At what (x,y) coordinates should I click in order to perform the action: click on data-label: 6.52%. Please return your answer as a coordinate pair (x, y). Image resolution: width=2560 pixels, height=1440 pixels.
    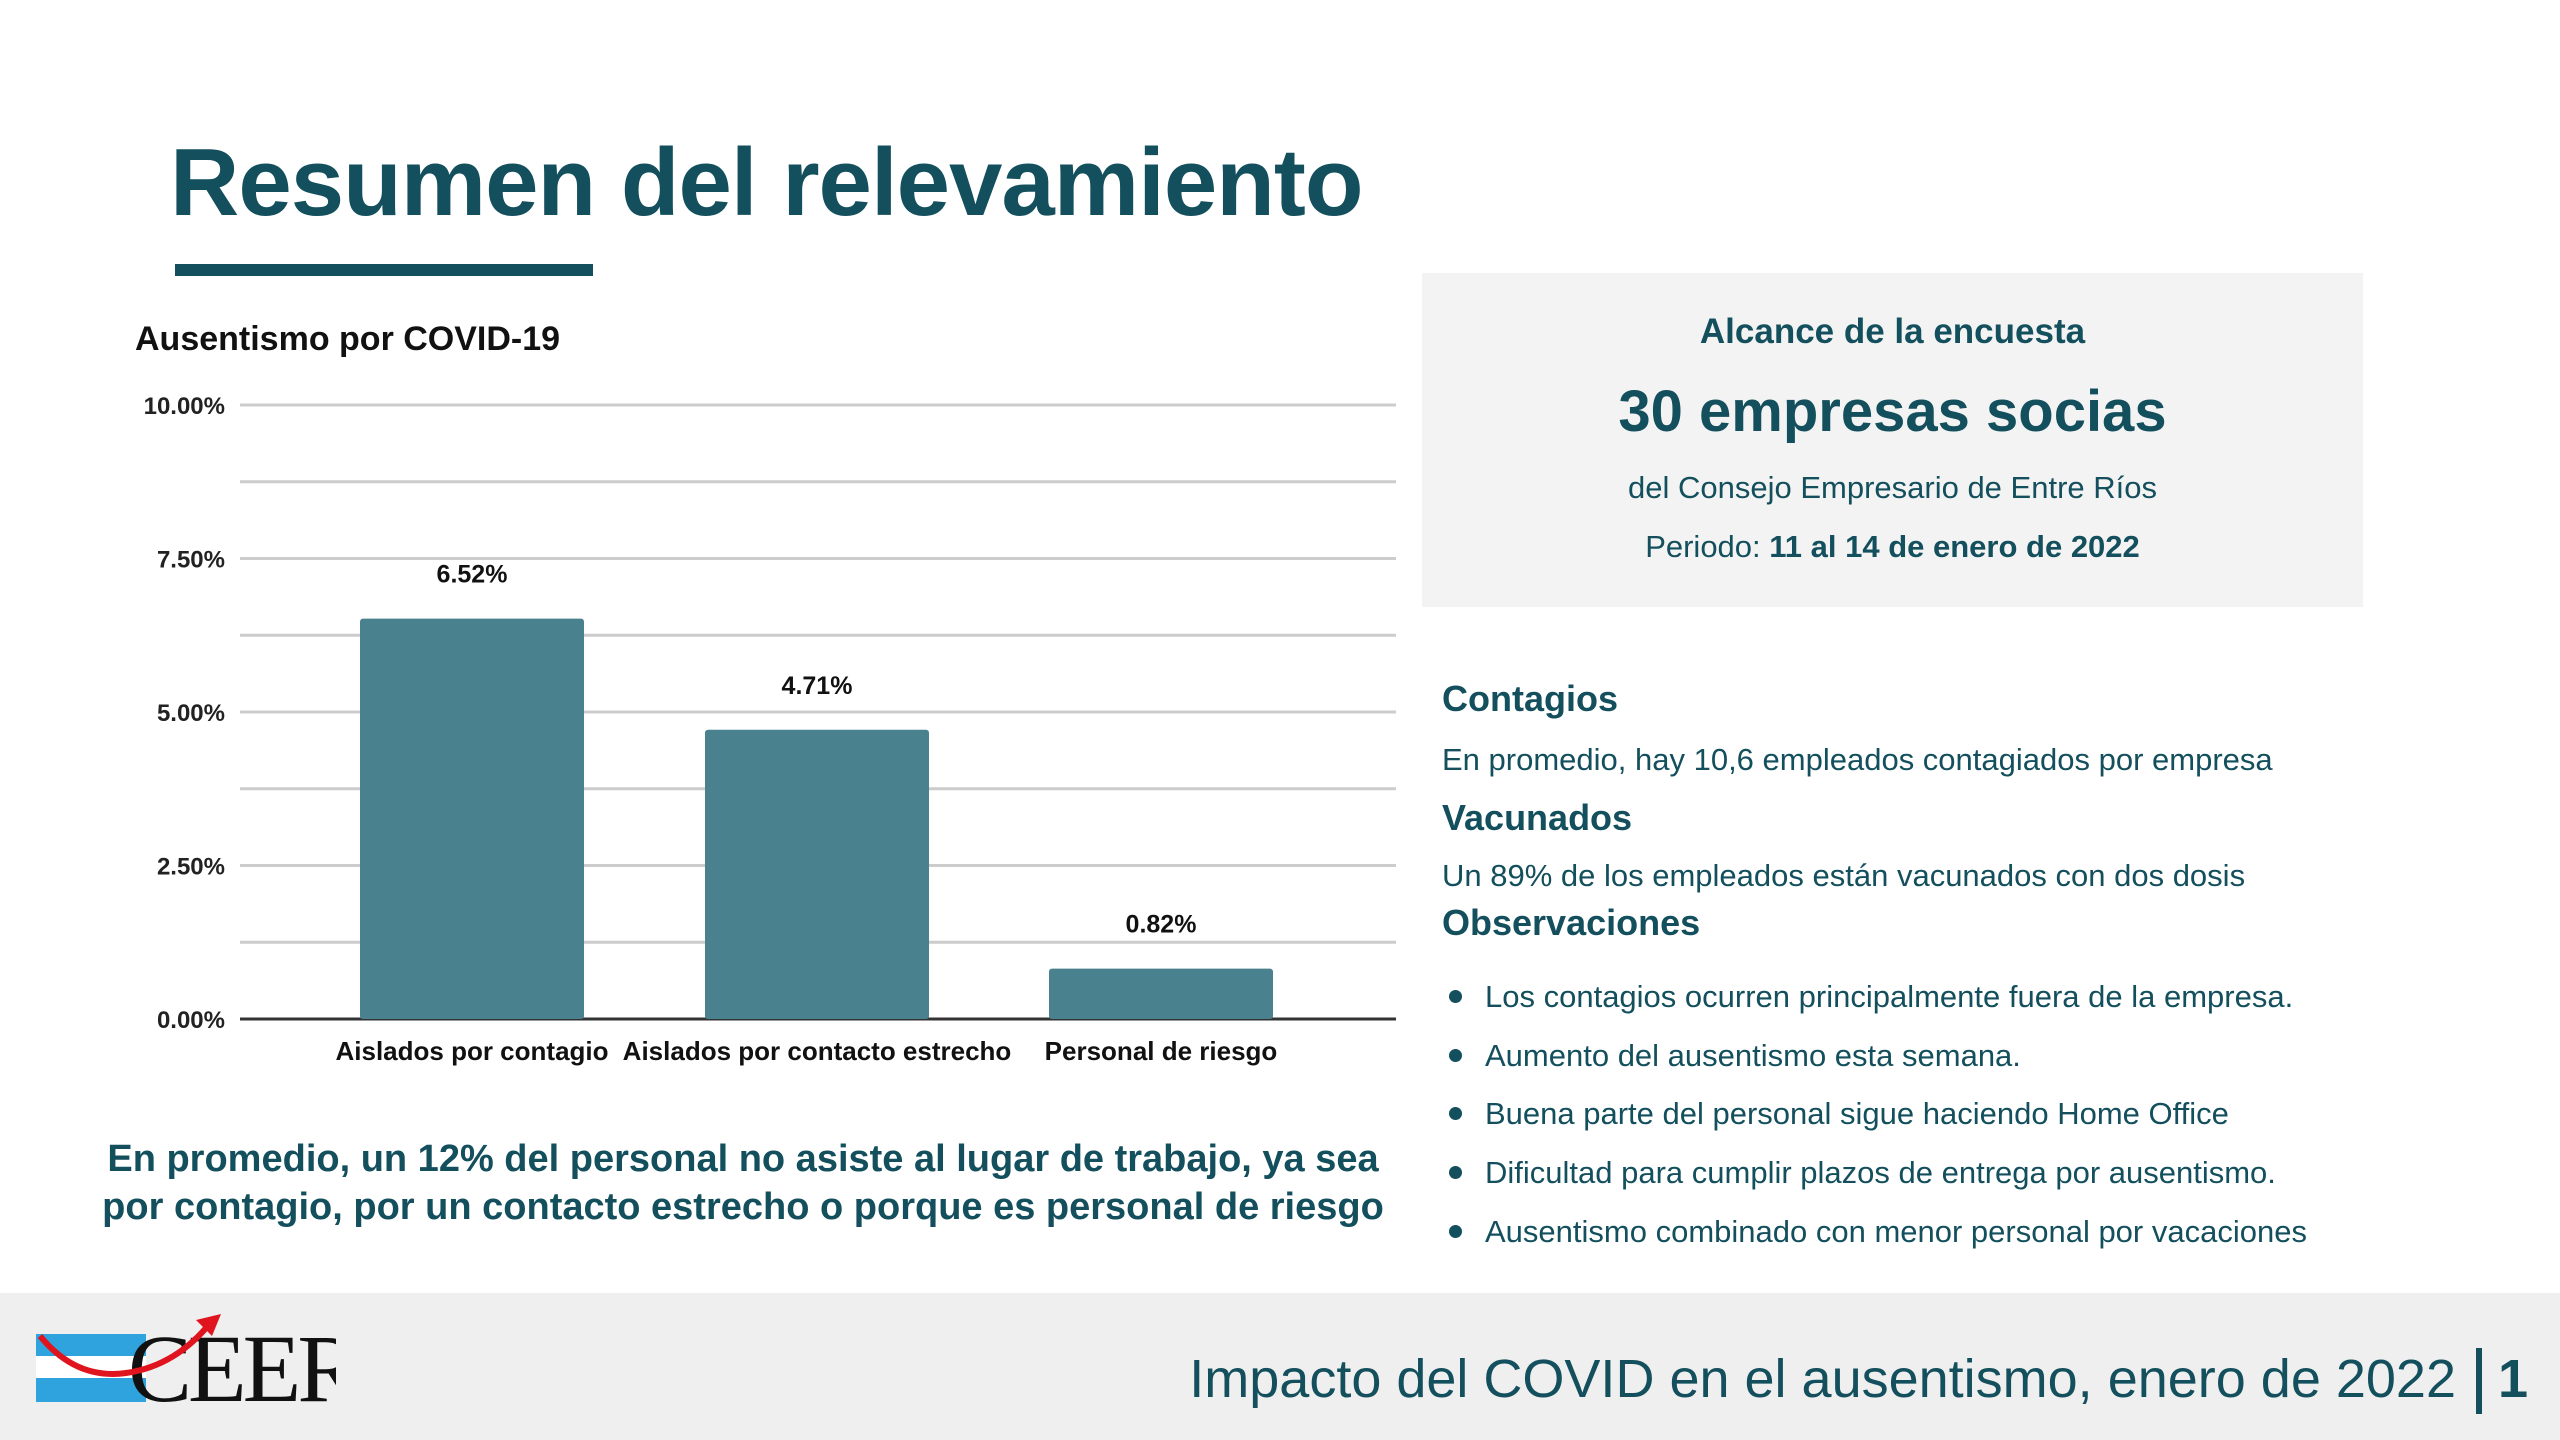
    Looking at the image, I should click on (472, 575).